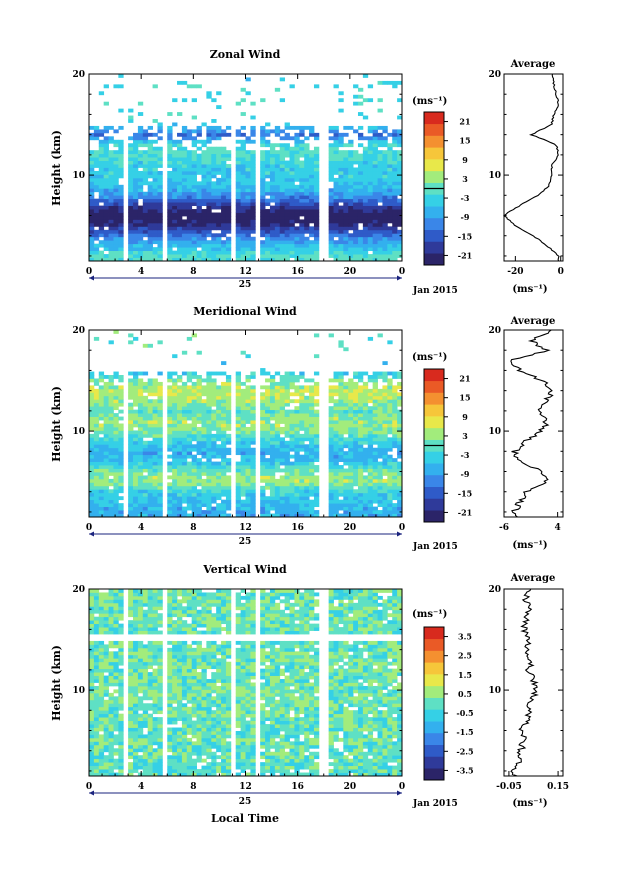 Image resolution: width=619 pixels, height=873 pixels. Describe the element at coordinates (465, 417) in the screenshot. I see `colorbar-tick-label: 9` at that location.